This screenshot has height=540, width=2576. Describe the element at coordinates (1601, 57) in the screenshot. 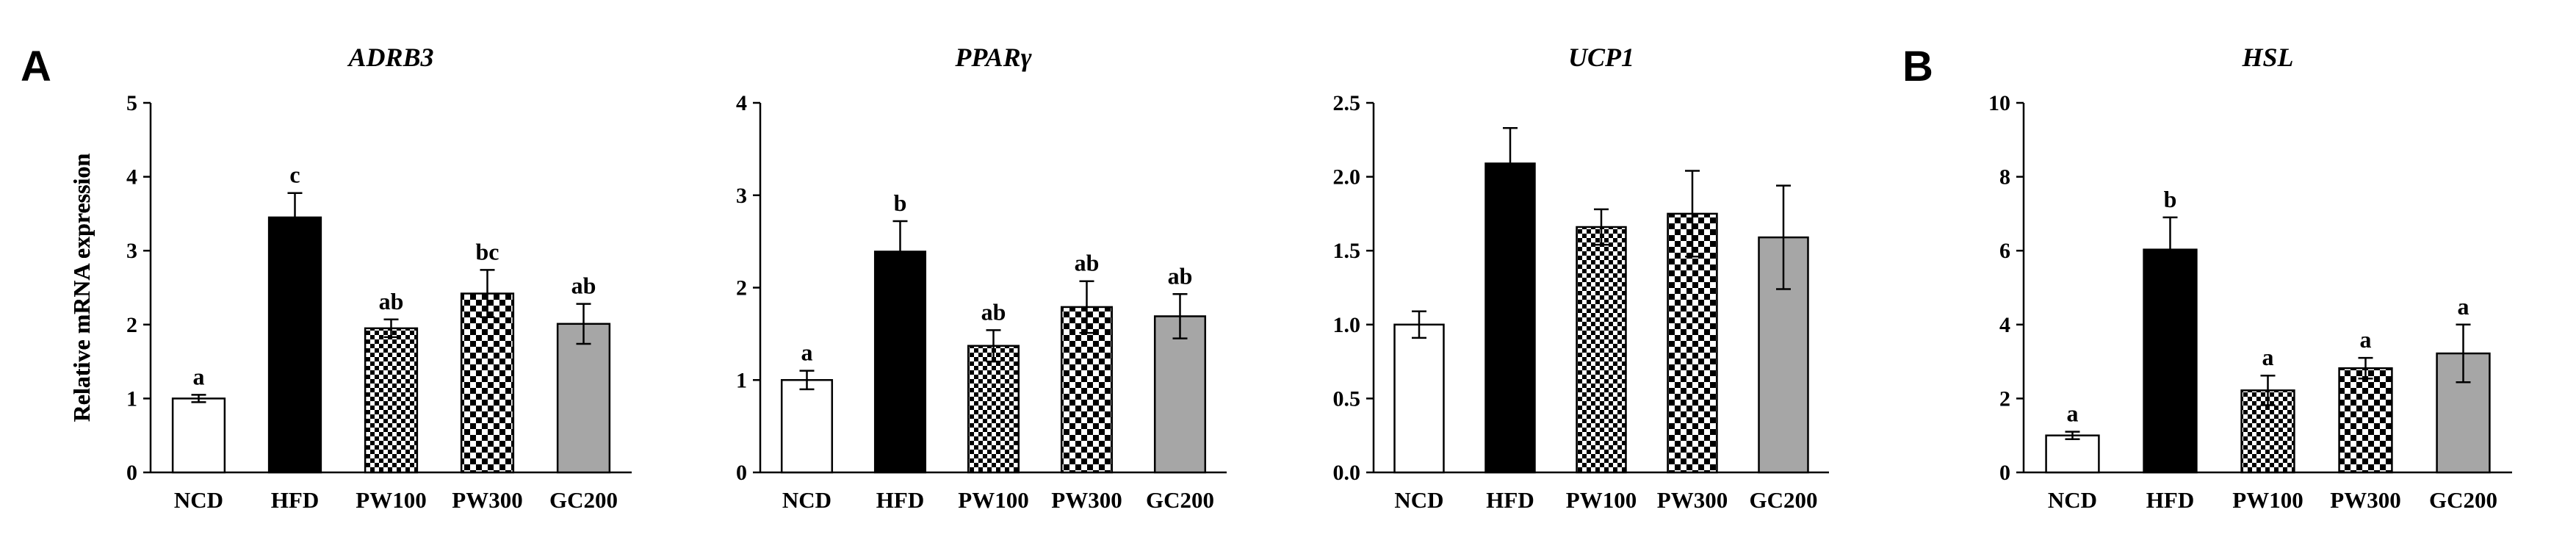

I see `chart-title: UCP1` at that location.